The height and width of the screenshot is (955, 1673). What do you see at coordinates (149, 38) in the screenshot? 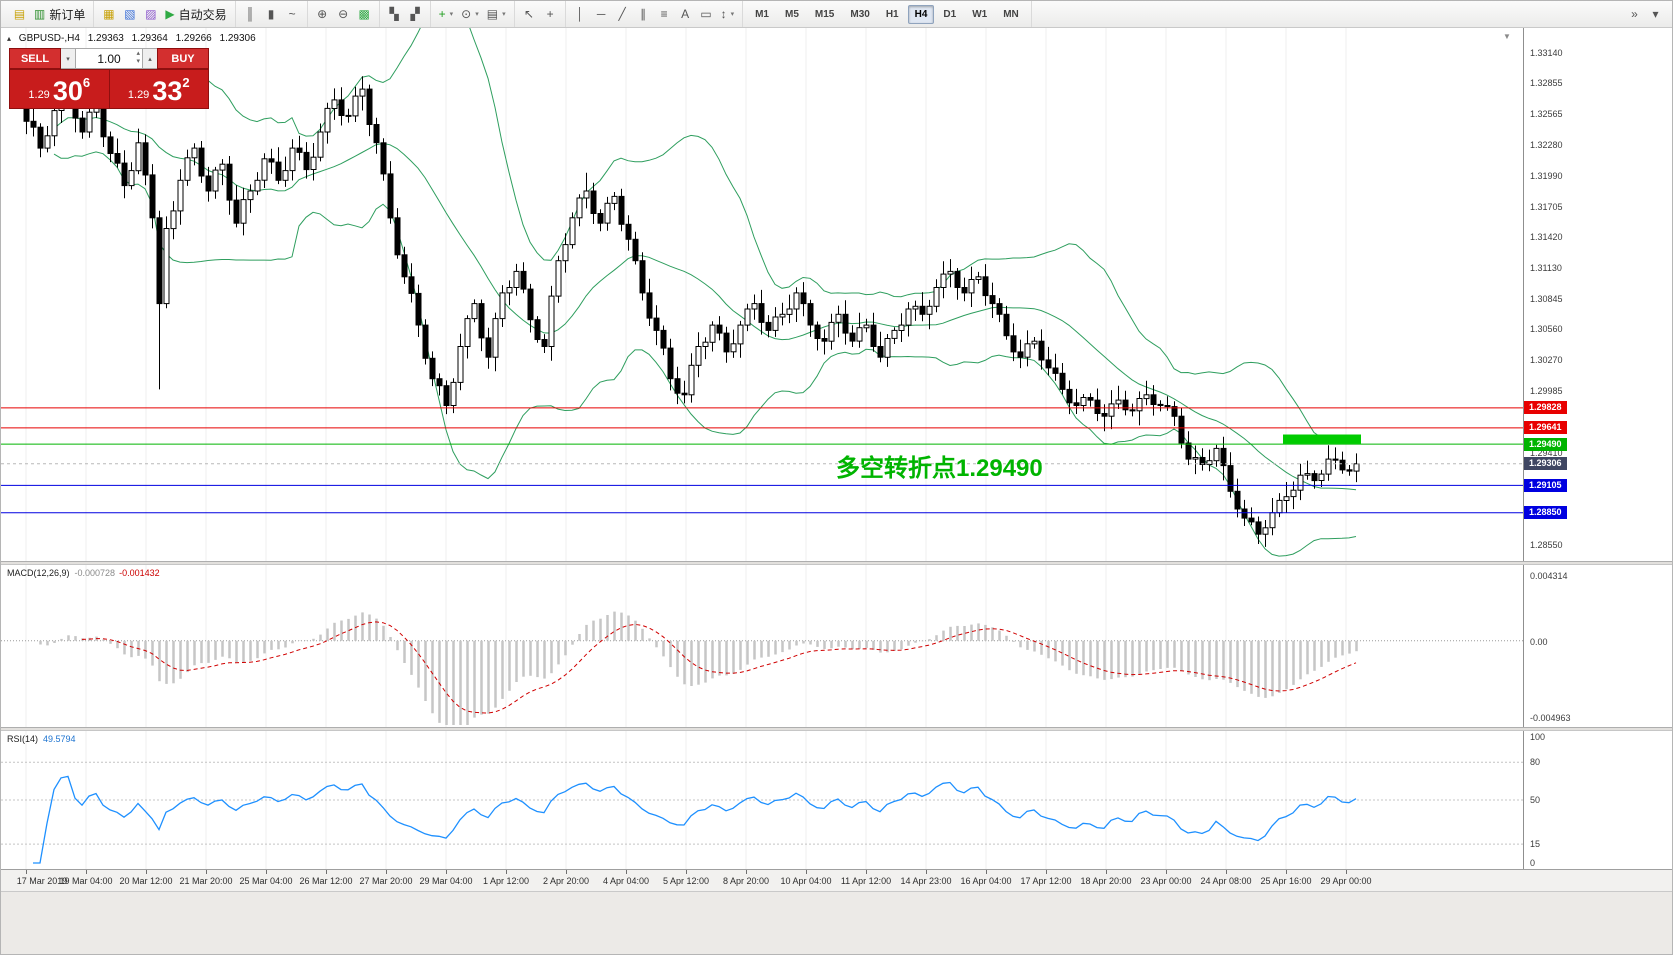
I see `bar-high-value: 1.29364` at bounding box center [149, 38].